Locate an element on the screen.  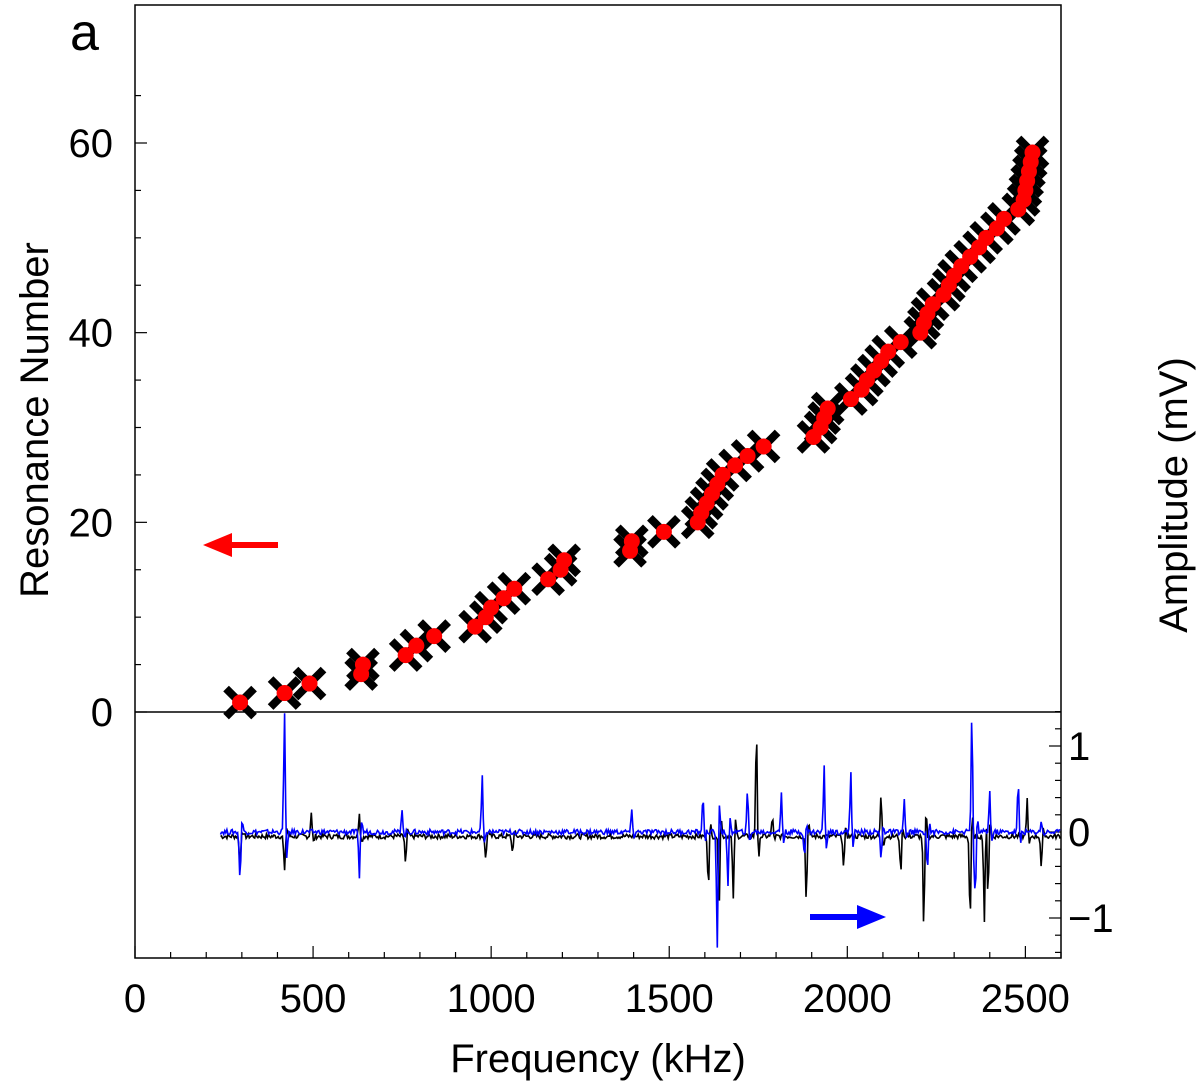
right-tick-label: −1 is located at coordinates (1091, 919).